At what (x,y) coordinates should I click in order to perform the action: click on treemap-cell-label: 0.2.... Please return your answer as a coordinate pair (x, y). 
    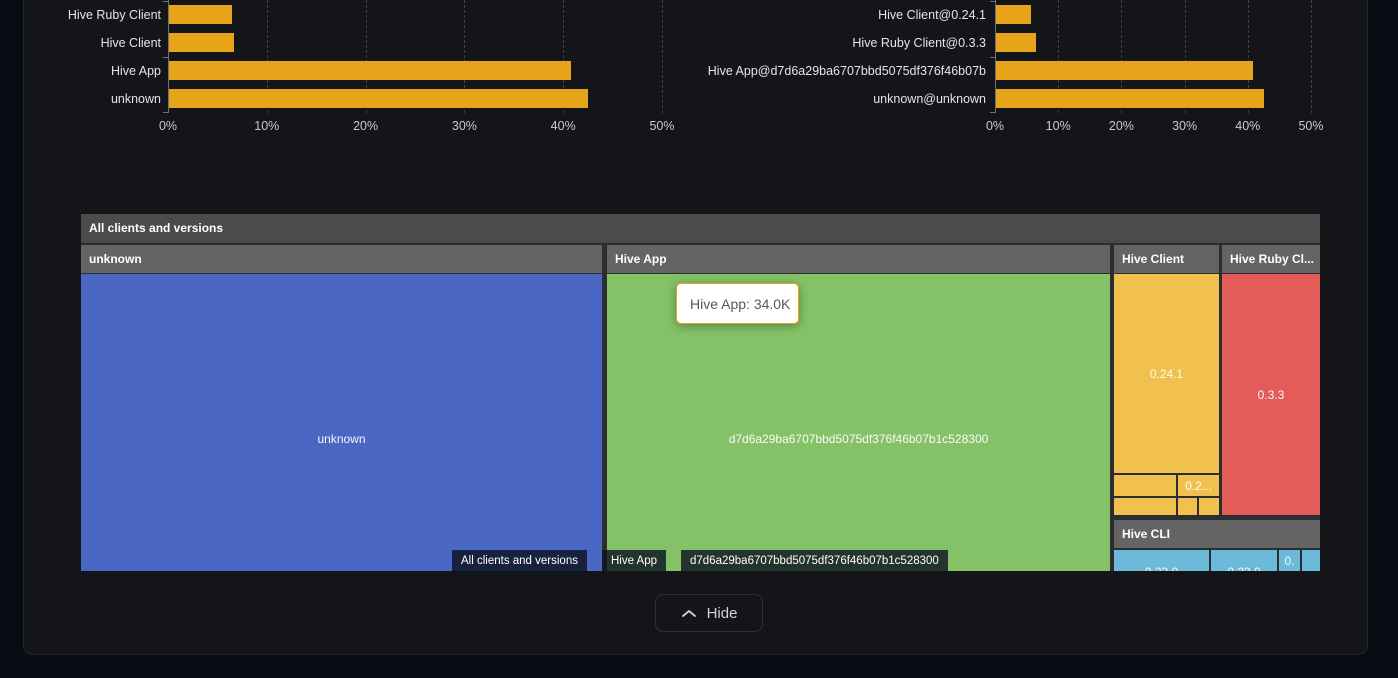
    Looking at the image, I should click on (1198, 485).